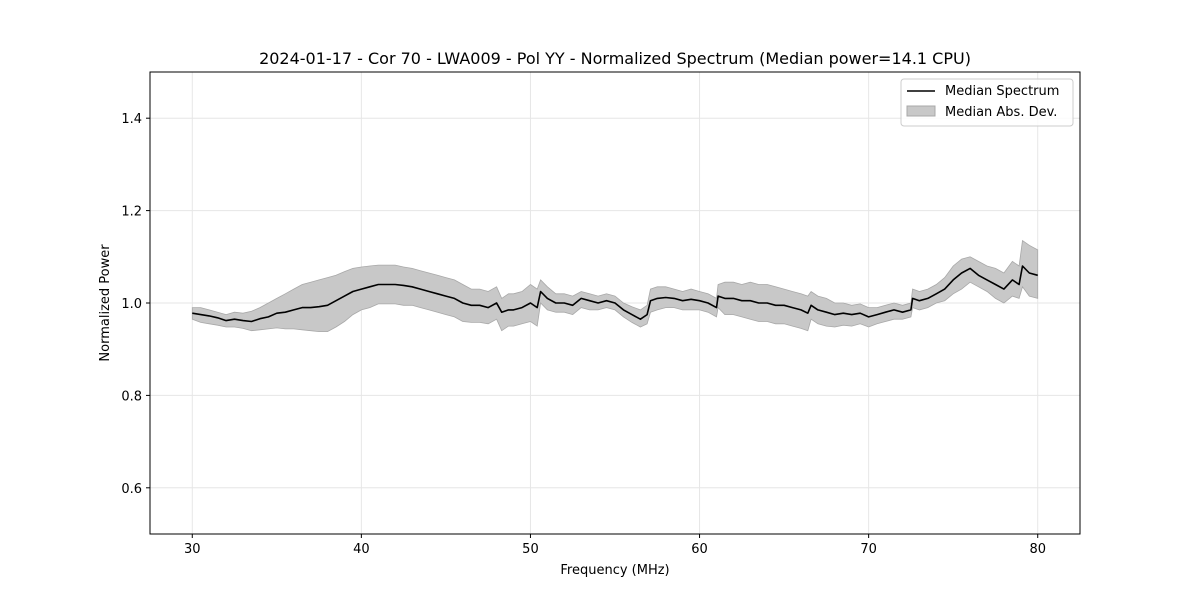 The height and width of the screenshot is (604, 1200). I want to click on x-tick-label: 60, so click(699, 549).